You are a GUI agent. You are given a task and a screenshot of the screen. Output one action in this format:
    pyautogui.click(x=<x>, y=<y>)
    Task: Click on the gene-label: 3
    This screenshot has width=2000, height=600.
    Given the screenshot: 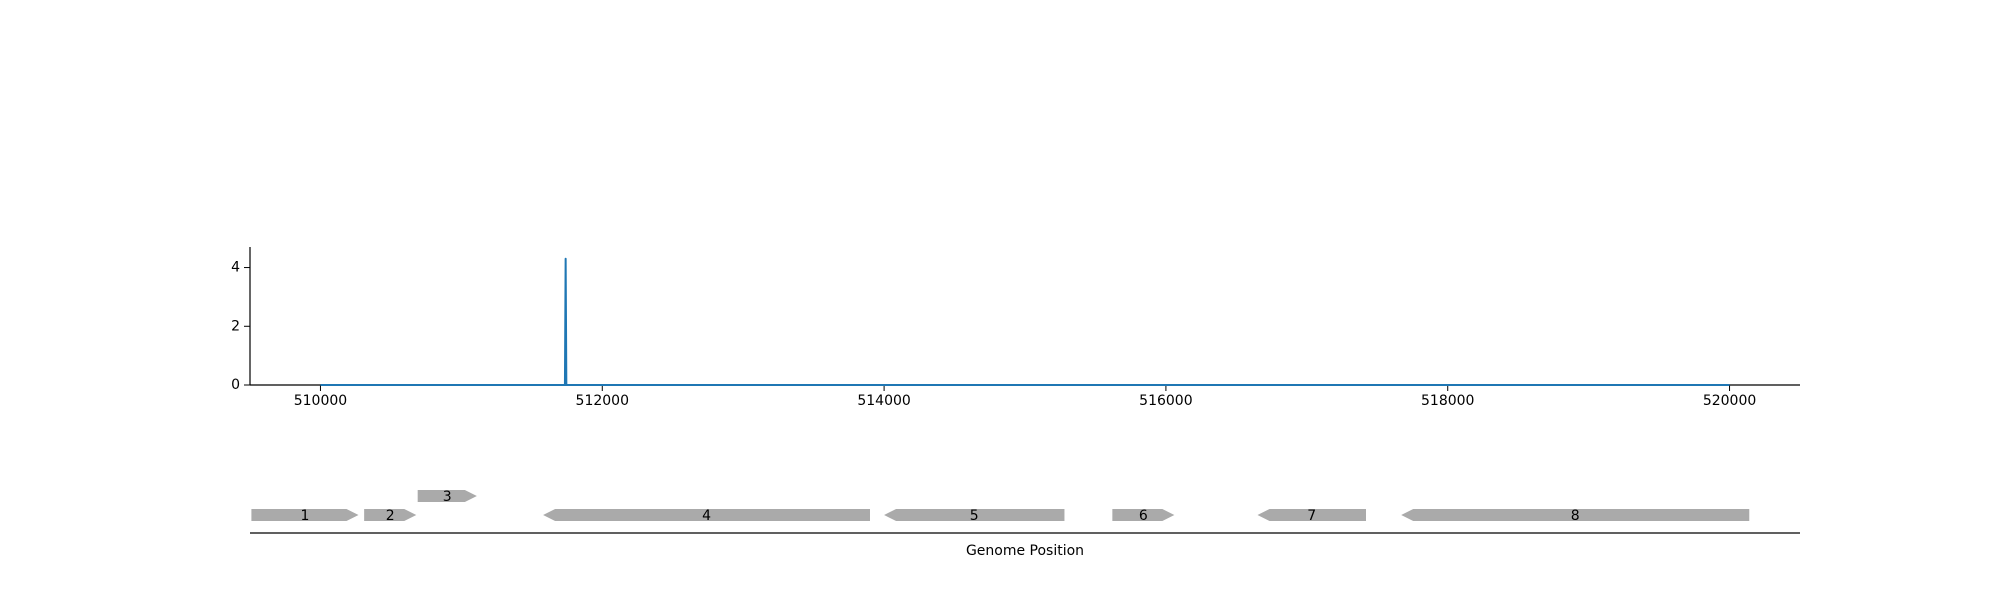 What is the action you would take?
    pyautogui.click(x=447, y=497)
    